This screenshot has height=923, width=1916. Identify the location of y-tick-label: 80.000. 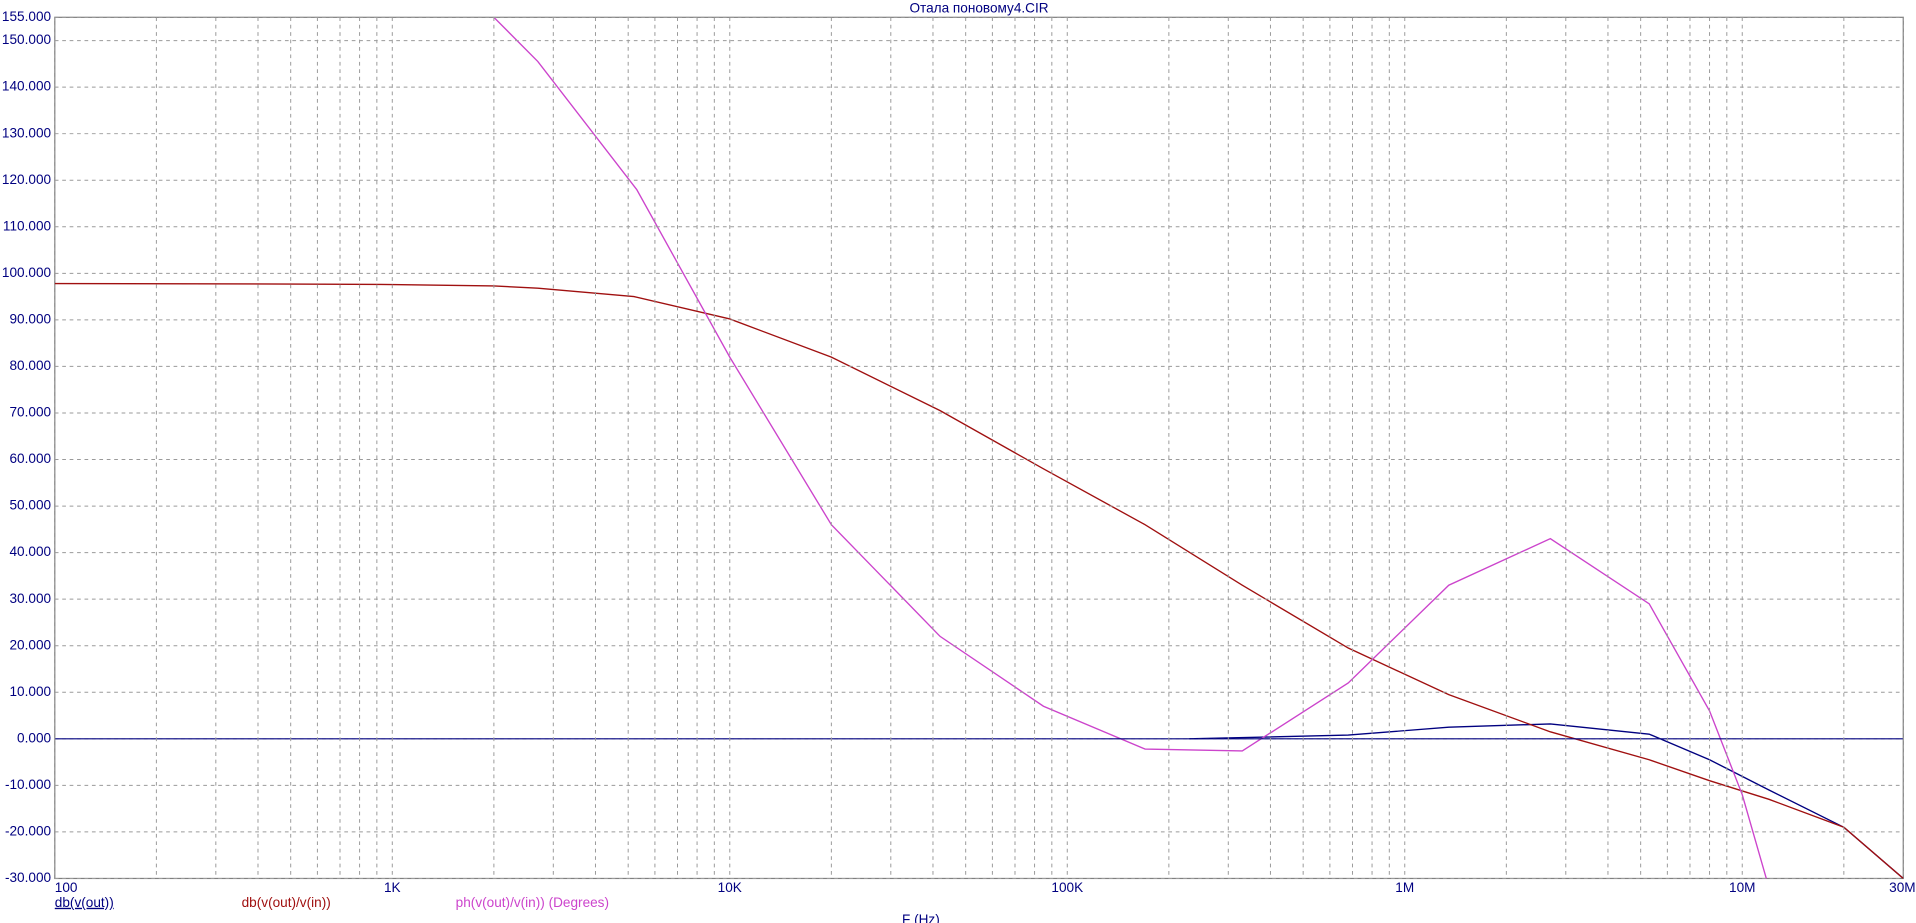
(31, 365).